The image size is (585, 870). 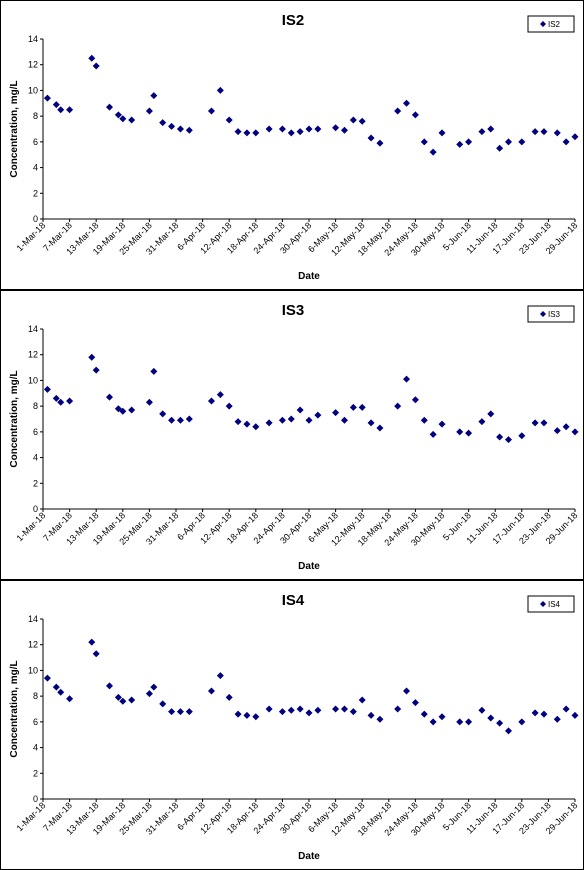 I want to click on legend-label: IS4, so click(x=554, y=604).